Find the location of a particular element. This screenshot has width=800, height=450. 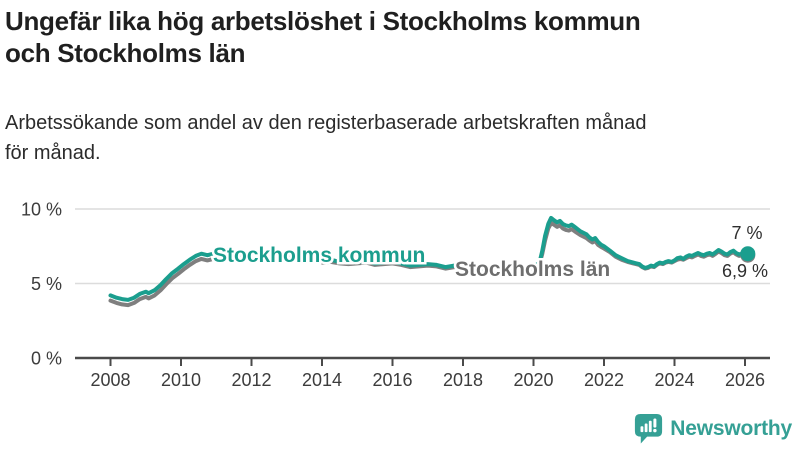

newsworthy-logo: Newsworthy is located at coordinates (713, 428).